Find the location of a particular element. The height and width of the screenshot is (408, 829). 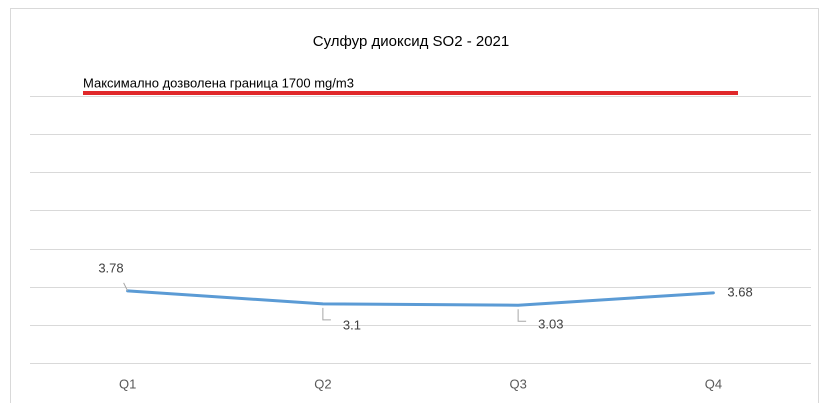

chart-title: Сулфур диоксид SO2 - 2021 is located at coordinates (411, 41).